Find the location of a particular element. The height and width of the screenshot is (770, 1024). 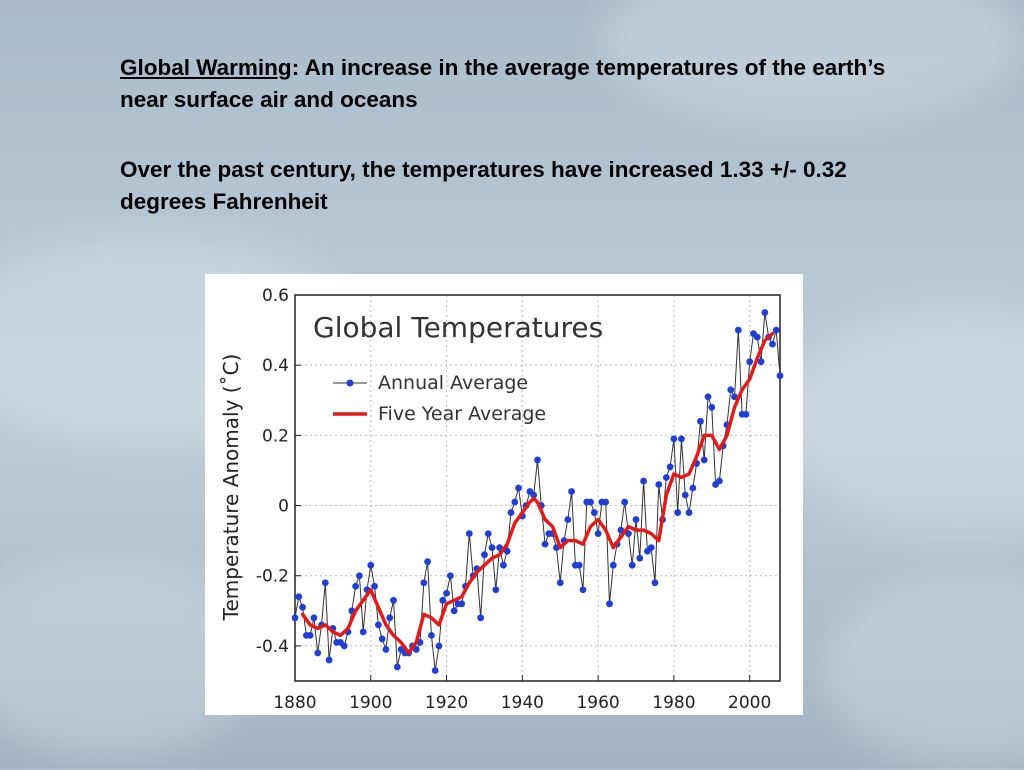

y-tick-label: 0 is located at coordinates (283, 507).